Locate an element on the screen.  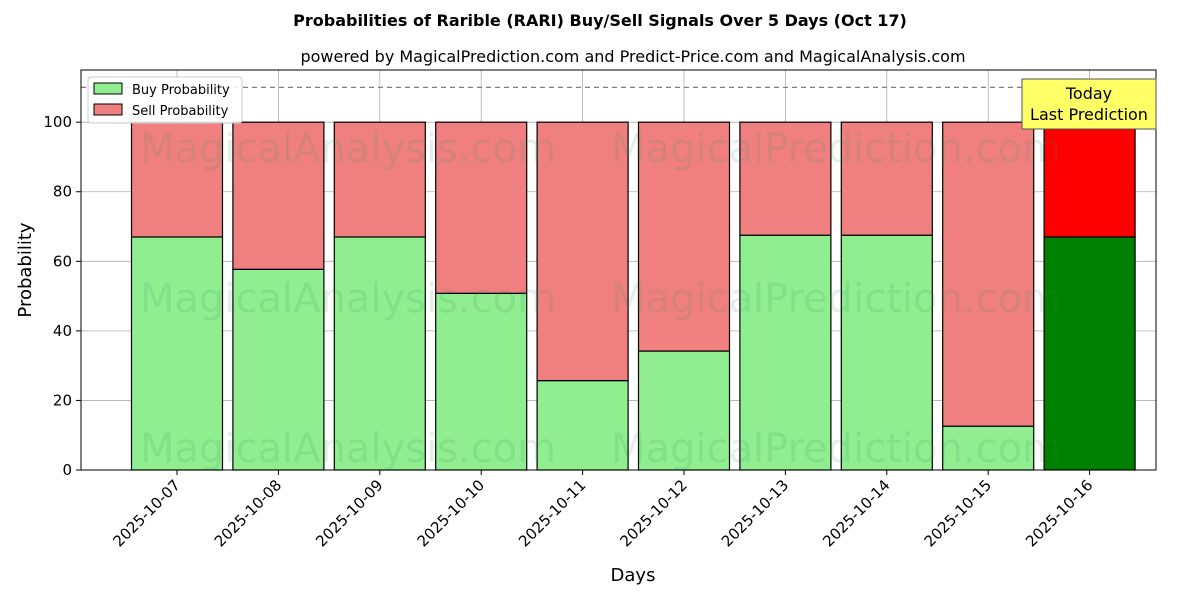
legend-box is located at coordinates (165, 100).